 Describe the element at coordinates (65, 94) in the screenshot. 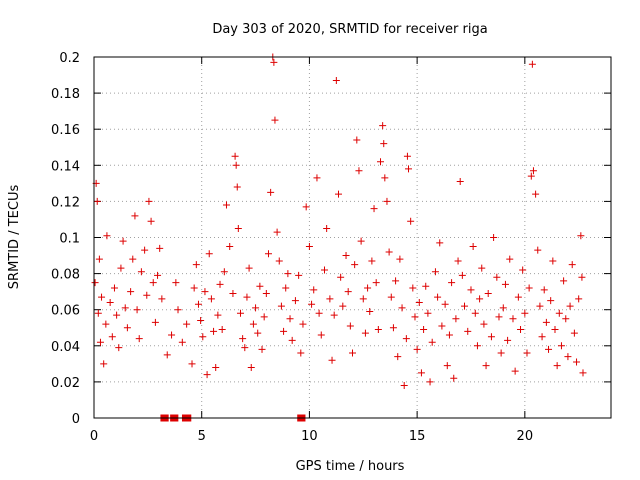

I see `y-tick-label: 0.18` at that location.